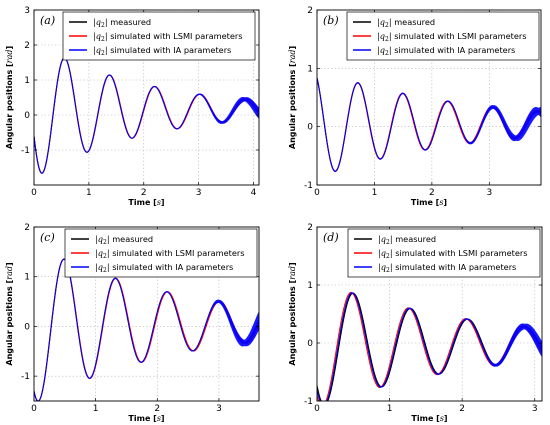  Describe the element at coordinates (47, 20) in the screenshot. I see `panel-label: (a)` at that location.